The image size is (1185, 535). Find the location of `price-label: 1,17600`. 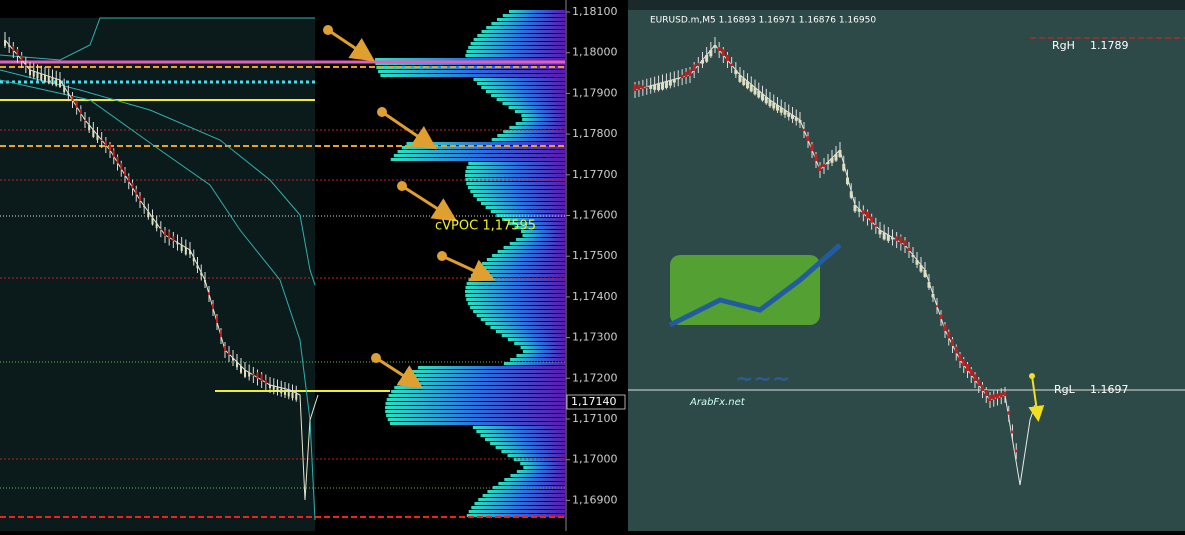

price-label: 1,17600 is located at coordinates (595, 215).